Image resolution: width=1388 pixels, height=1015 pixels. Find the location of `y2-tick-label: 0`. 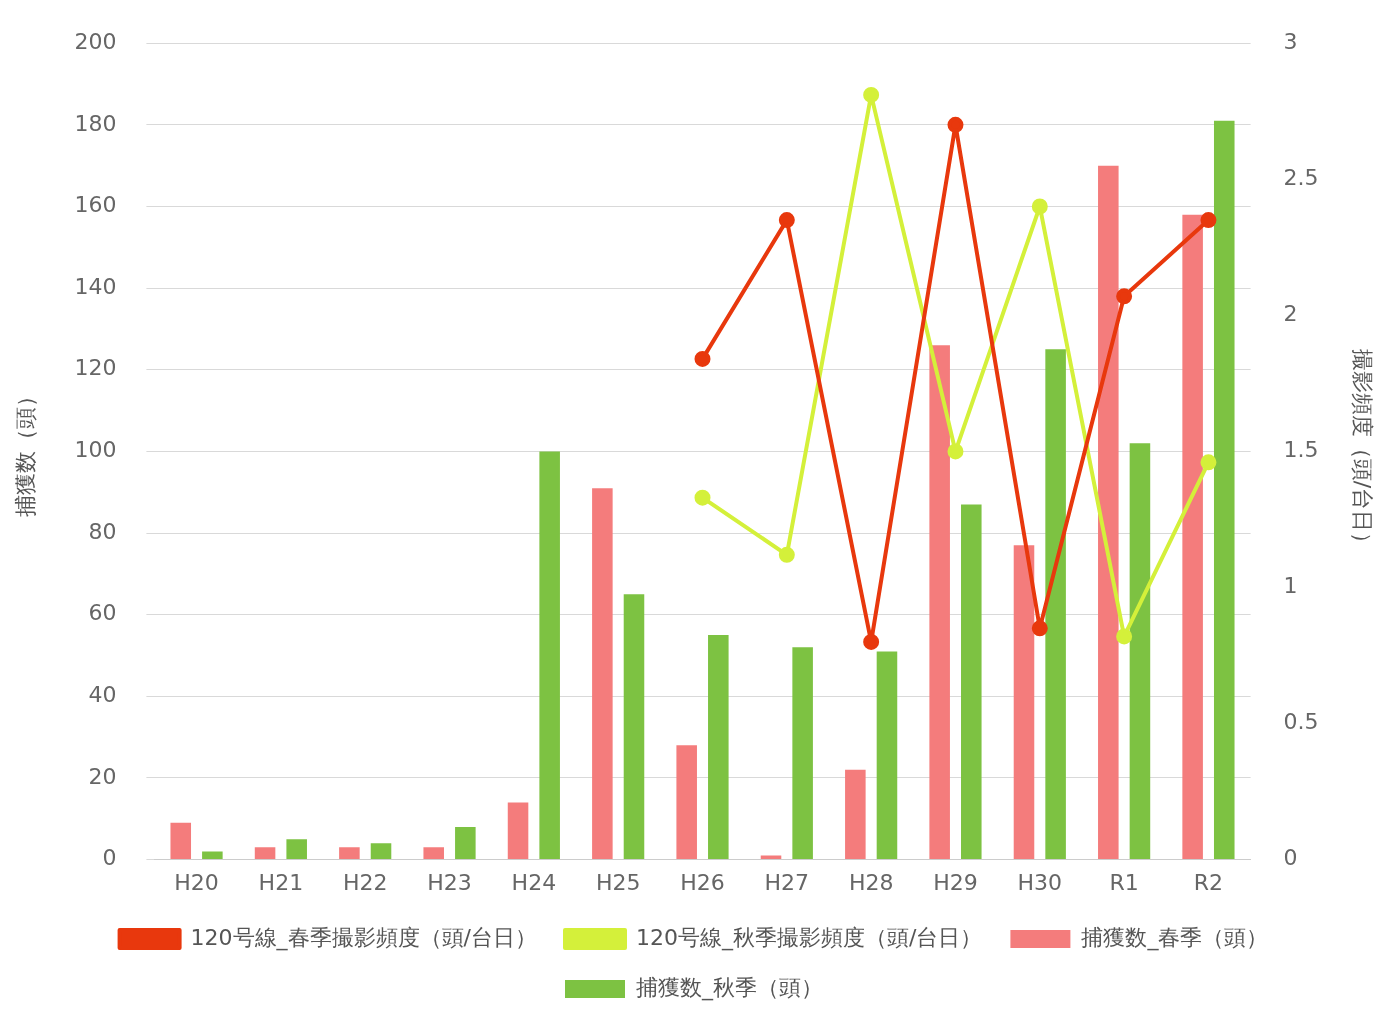

y2-tick-label: 0 is located at coordinates (1290, 858).